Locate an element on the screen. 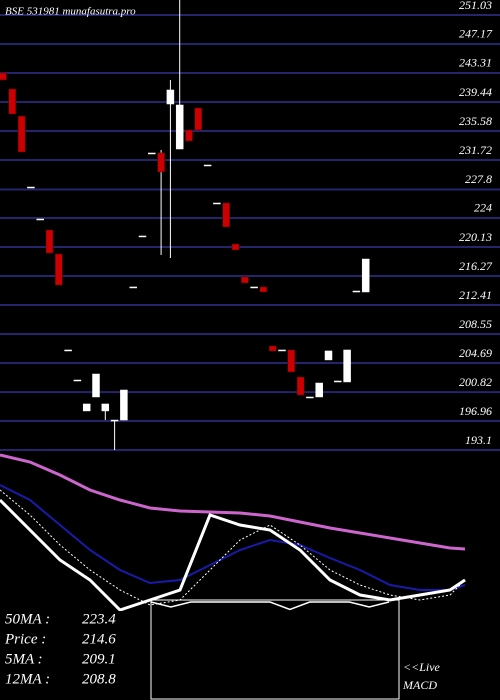 The image size is (500, 700). y-tick-label: 235.58 is located at coordinates (475, 121).